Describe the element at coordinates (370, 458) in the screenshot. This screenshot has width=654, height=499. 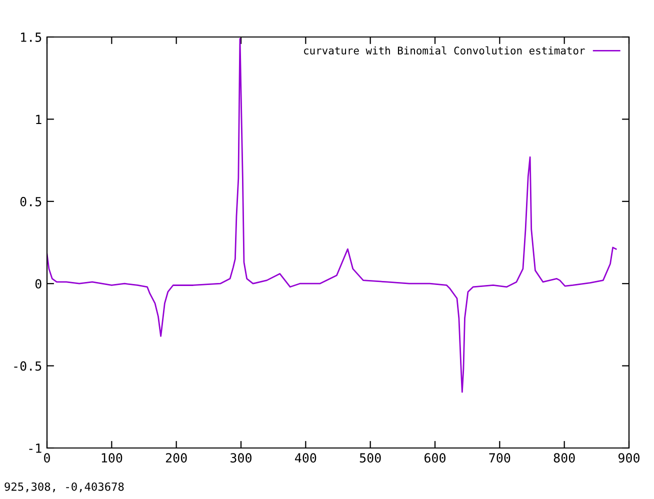
I see `x-tick-label: 500` at that location.